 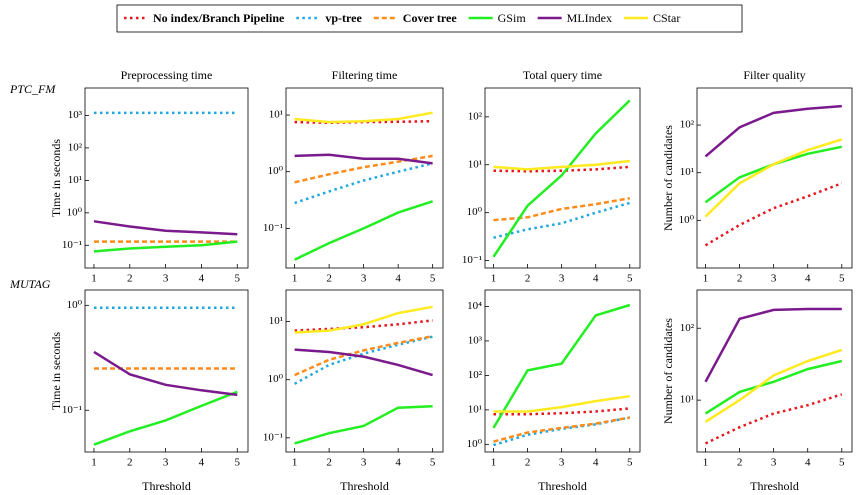 What do you see at coordinates (774, 75) in the screenshot?
I see `panel-title: Filter quality` at bounding box center [774, 75].